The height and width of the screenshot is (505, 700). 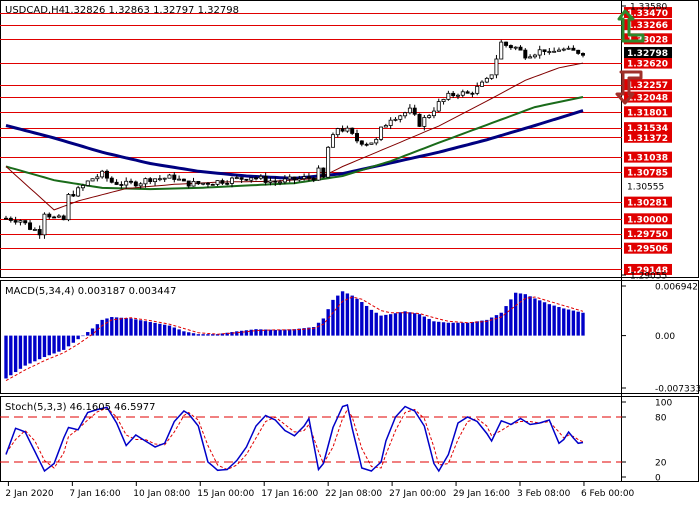 What do you see at coordinates (647, 139) in the screenshot?
I see `level-tag-label: 1.31372` at bounding box center [647, 139].